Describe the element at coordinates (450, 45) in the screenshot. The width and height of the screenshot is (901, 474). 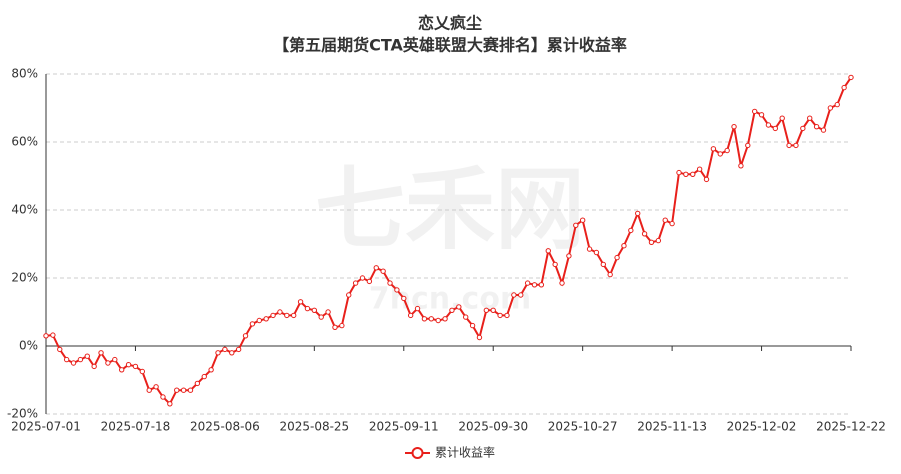
I see `chart-subtitle: 【第五届期货CTA英雄联盟大赛排名】累计收益率` at that location.